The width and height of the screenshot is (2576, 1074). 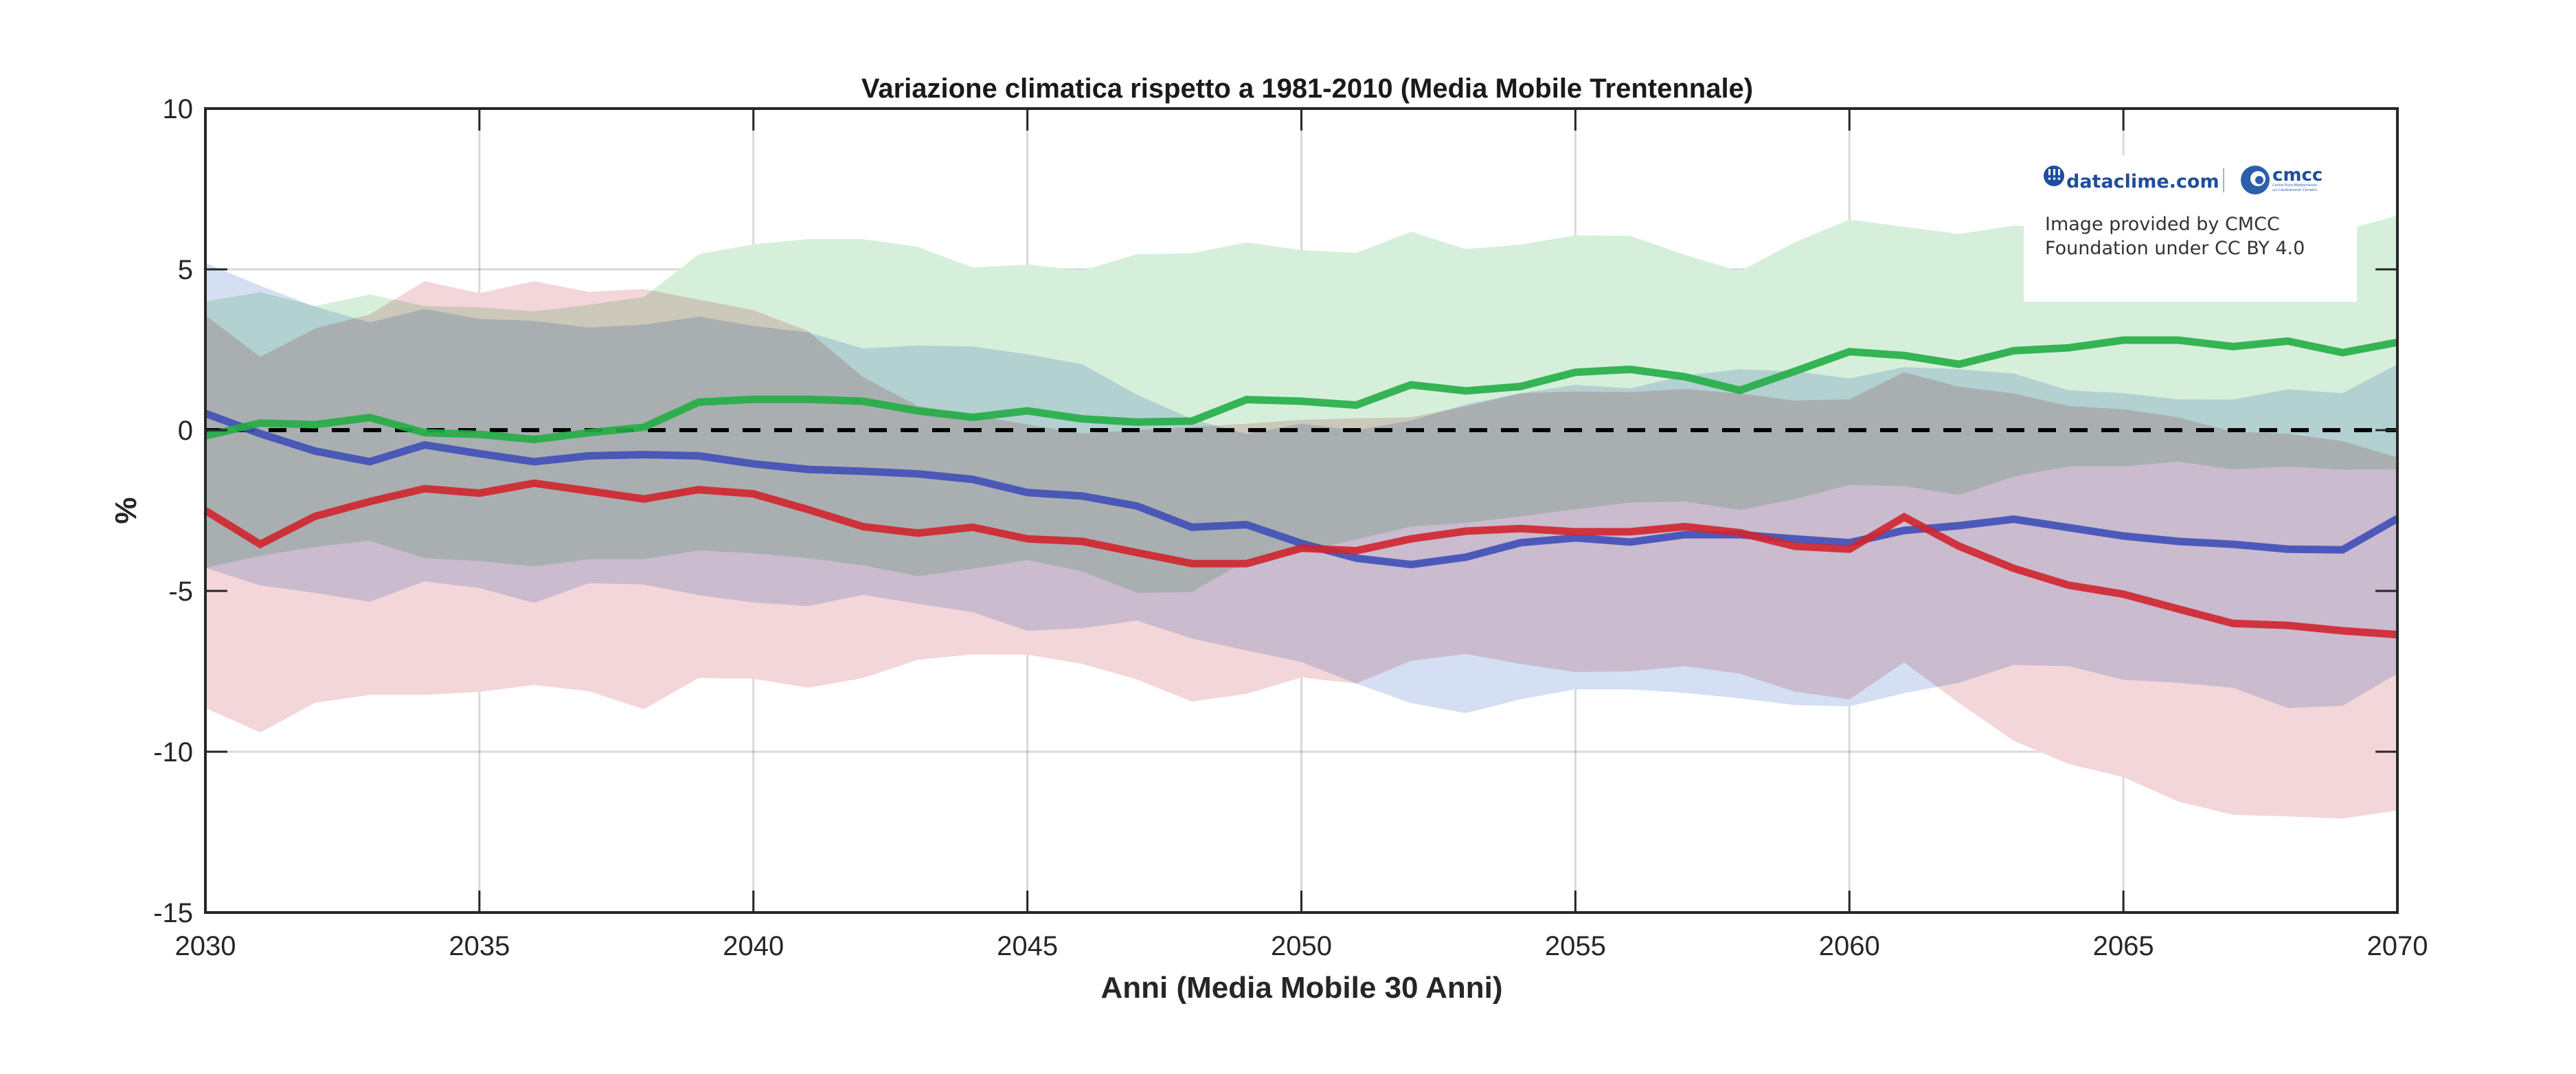 What do you see at coordinates (753, 946) in the screenshot?
I see `x-tick-label: 2040` at bounding box center [753, 946].